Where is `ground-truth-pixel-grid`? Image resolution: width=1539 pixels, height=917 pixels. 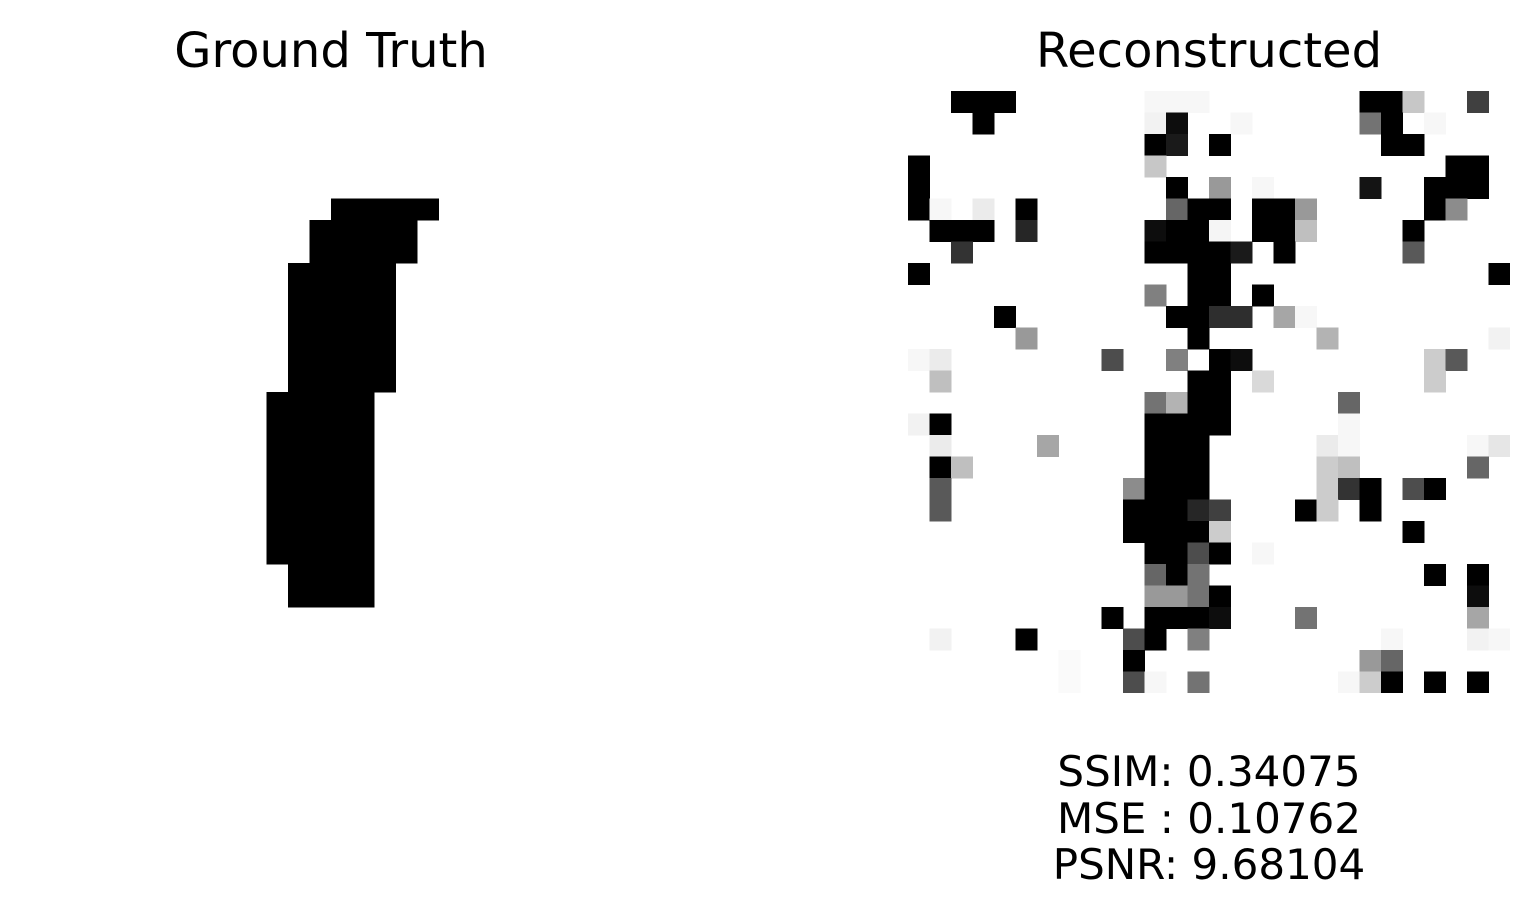
ground-truth-pixel-grid is located at coordinates (352, 403).